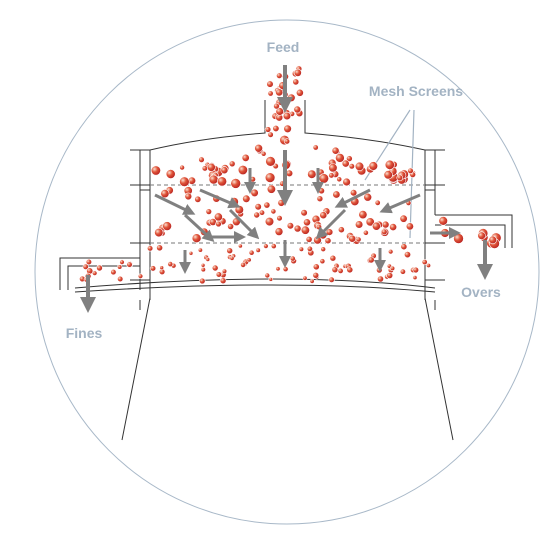  Describe the element at coordinates (416, 91) in the screenshot. I see `mesh-screens-label: Mesh Screens` at that location.